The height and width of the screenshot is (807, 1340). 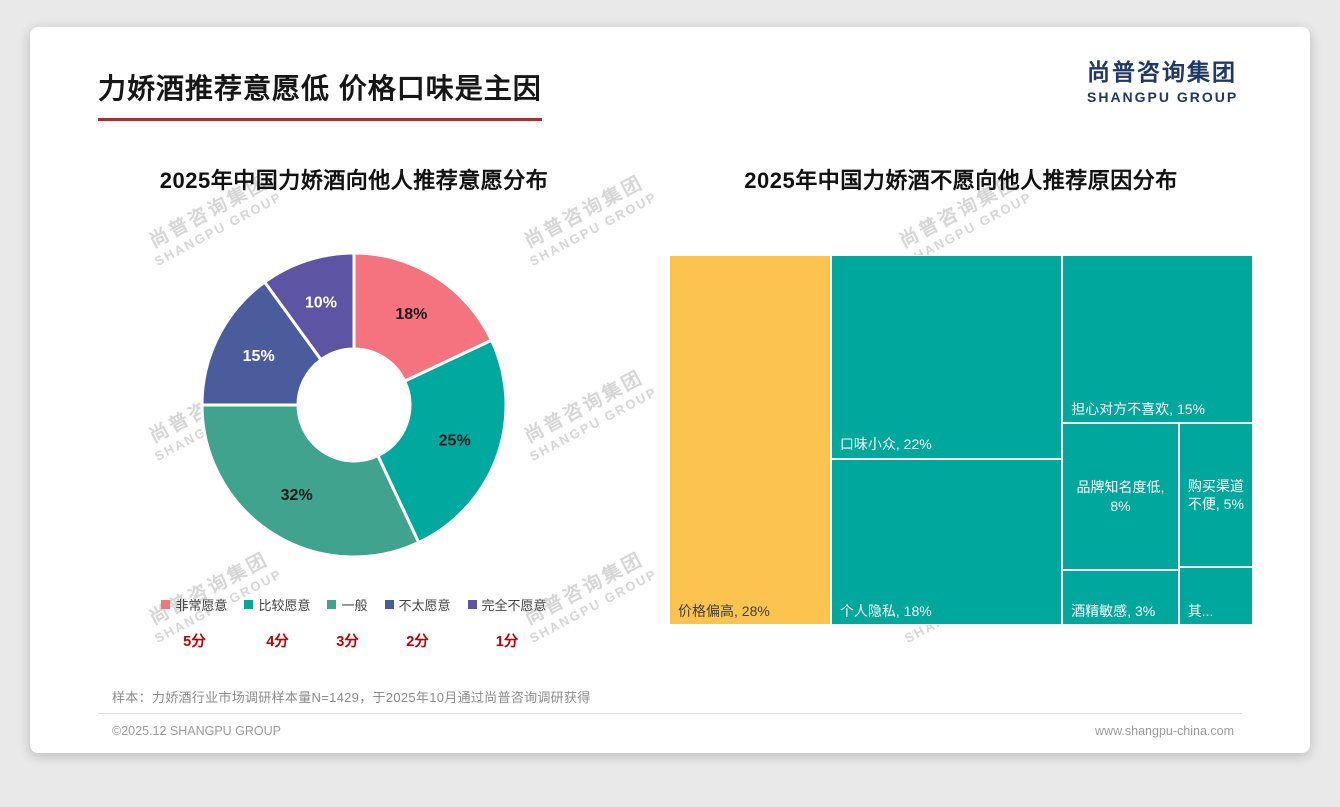 I want to click on treemap-cell-label: 购买渠道不便, 5%, so click(x=1215, y=495).